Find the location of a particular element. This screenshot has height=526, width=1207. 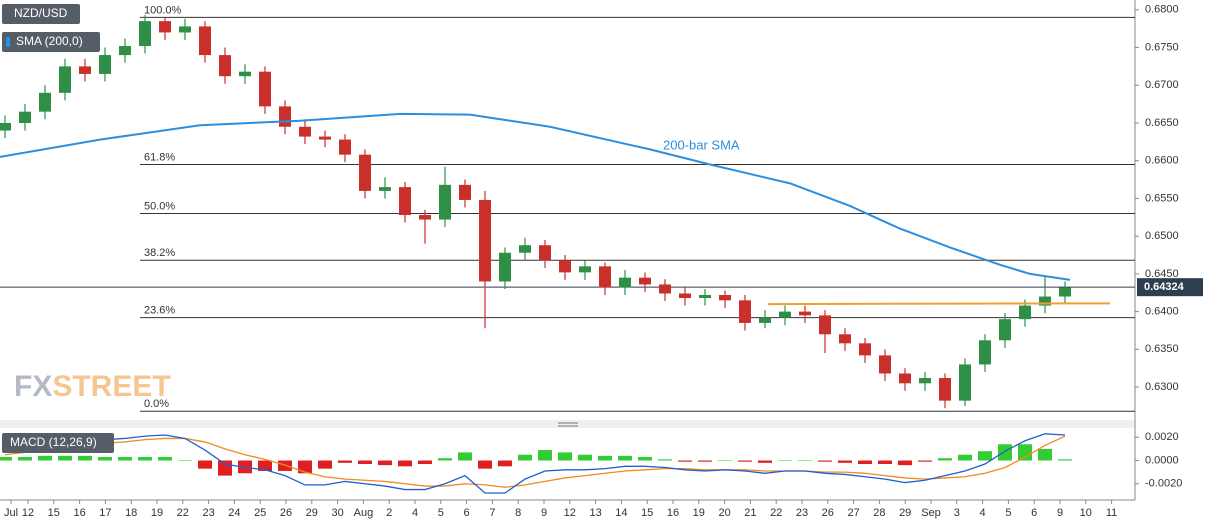

x-tick-label: 12 is located at coordinates (28, 513).